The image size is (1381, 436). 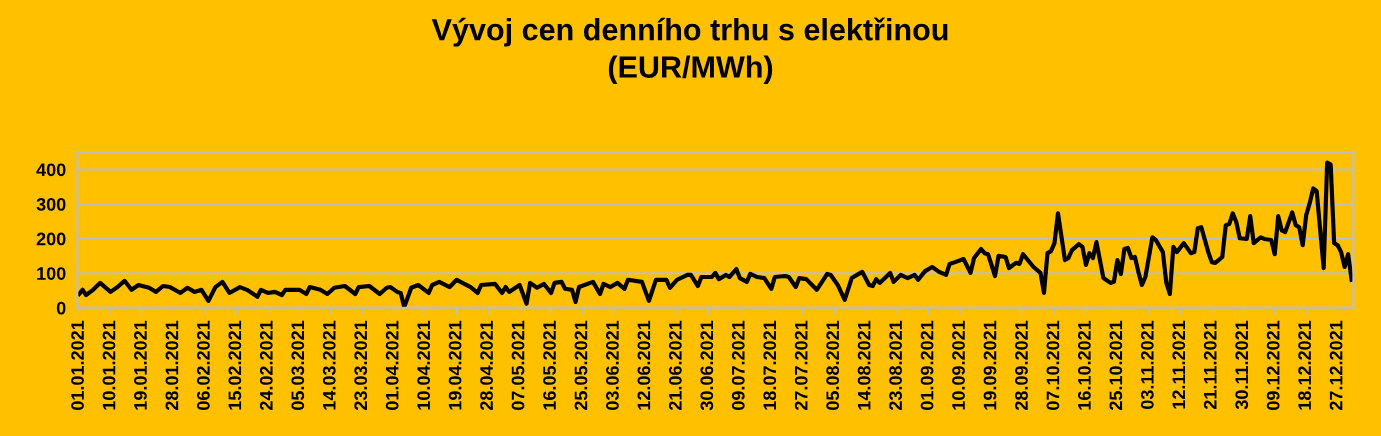 What do you see at coordinates (707, 365) in the screenshot?
I see `x-tick-label: 30.06.2021` at bounding box center [707, 365].